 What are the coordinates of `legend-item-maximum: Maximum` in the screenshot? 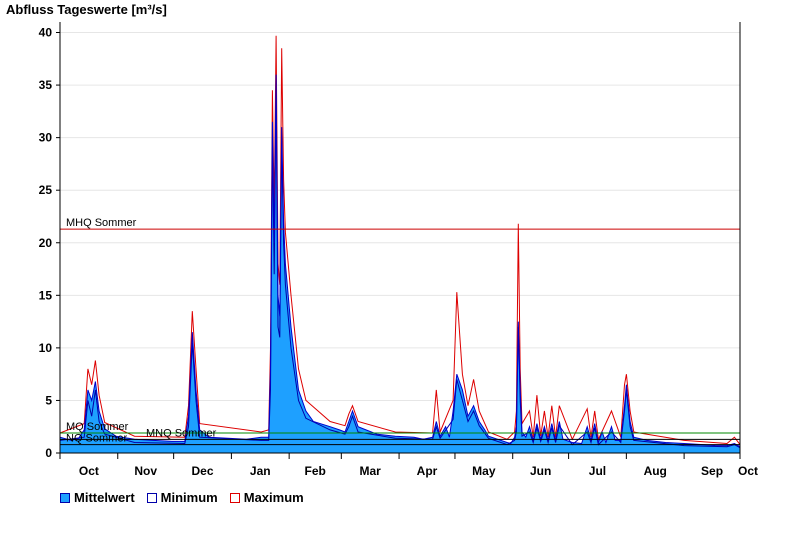 It's located at (266, 497).